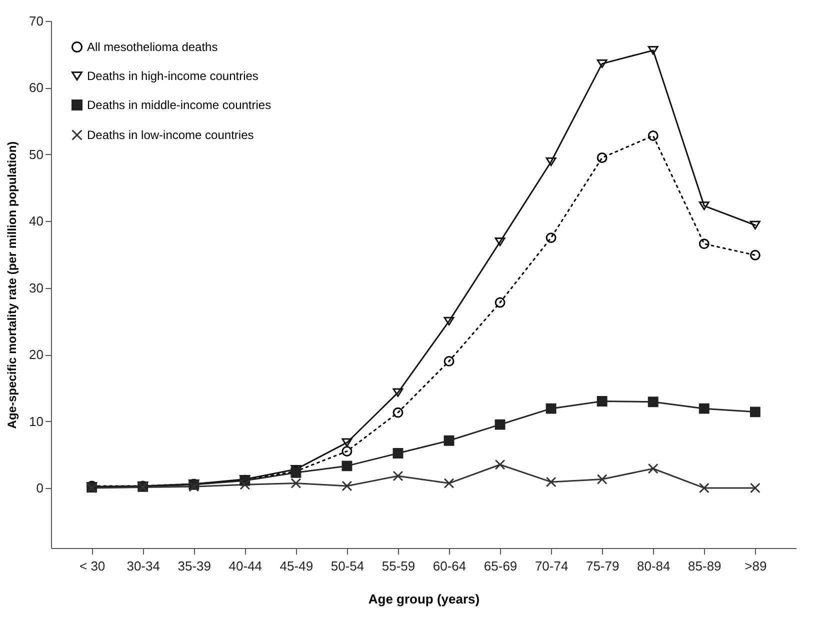  Describe the element at coordinates (36, 421) in the screenshot. I see `y-tick-label: 10` at that location.